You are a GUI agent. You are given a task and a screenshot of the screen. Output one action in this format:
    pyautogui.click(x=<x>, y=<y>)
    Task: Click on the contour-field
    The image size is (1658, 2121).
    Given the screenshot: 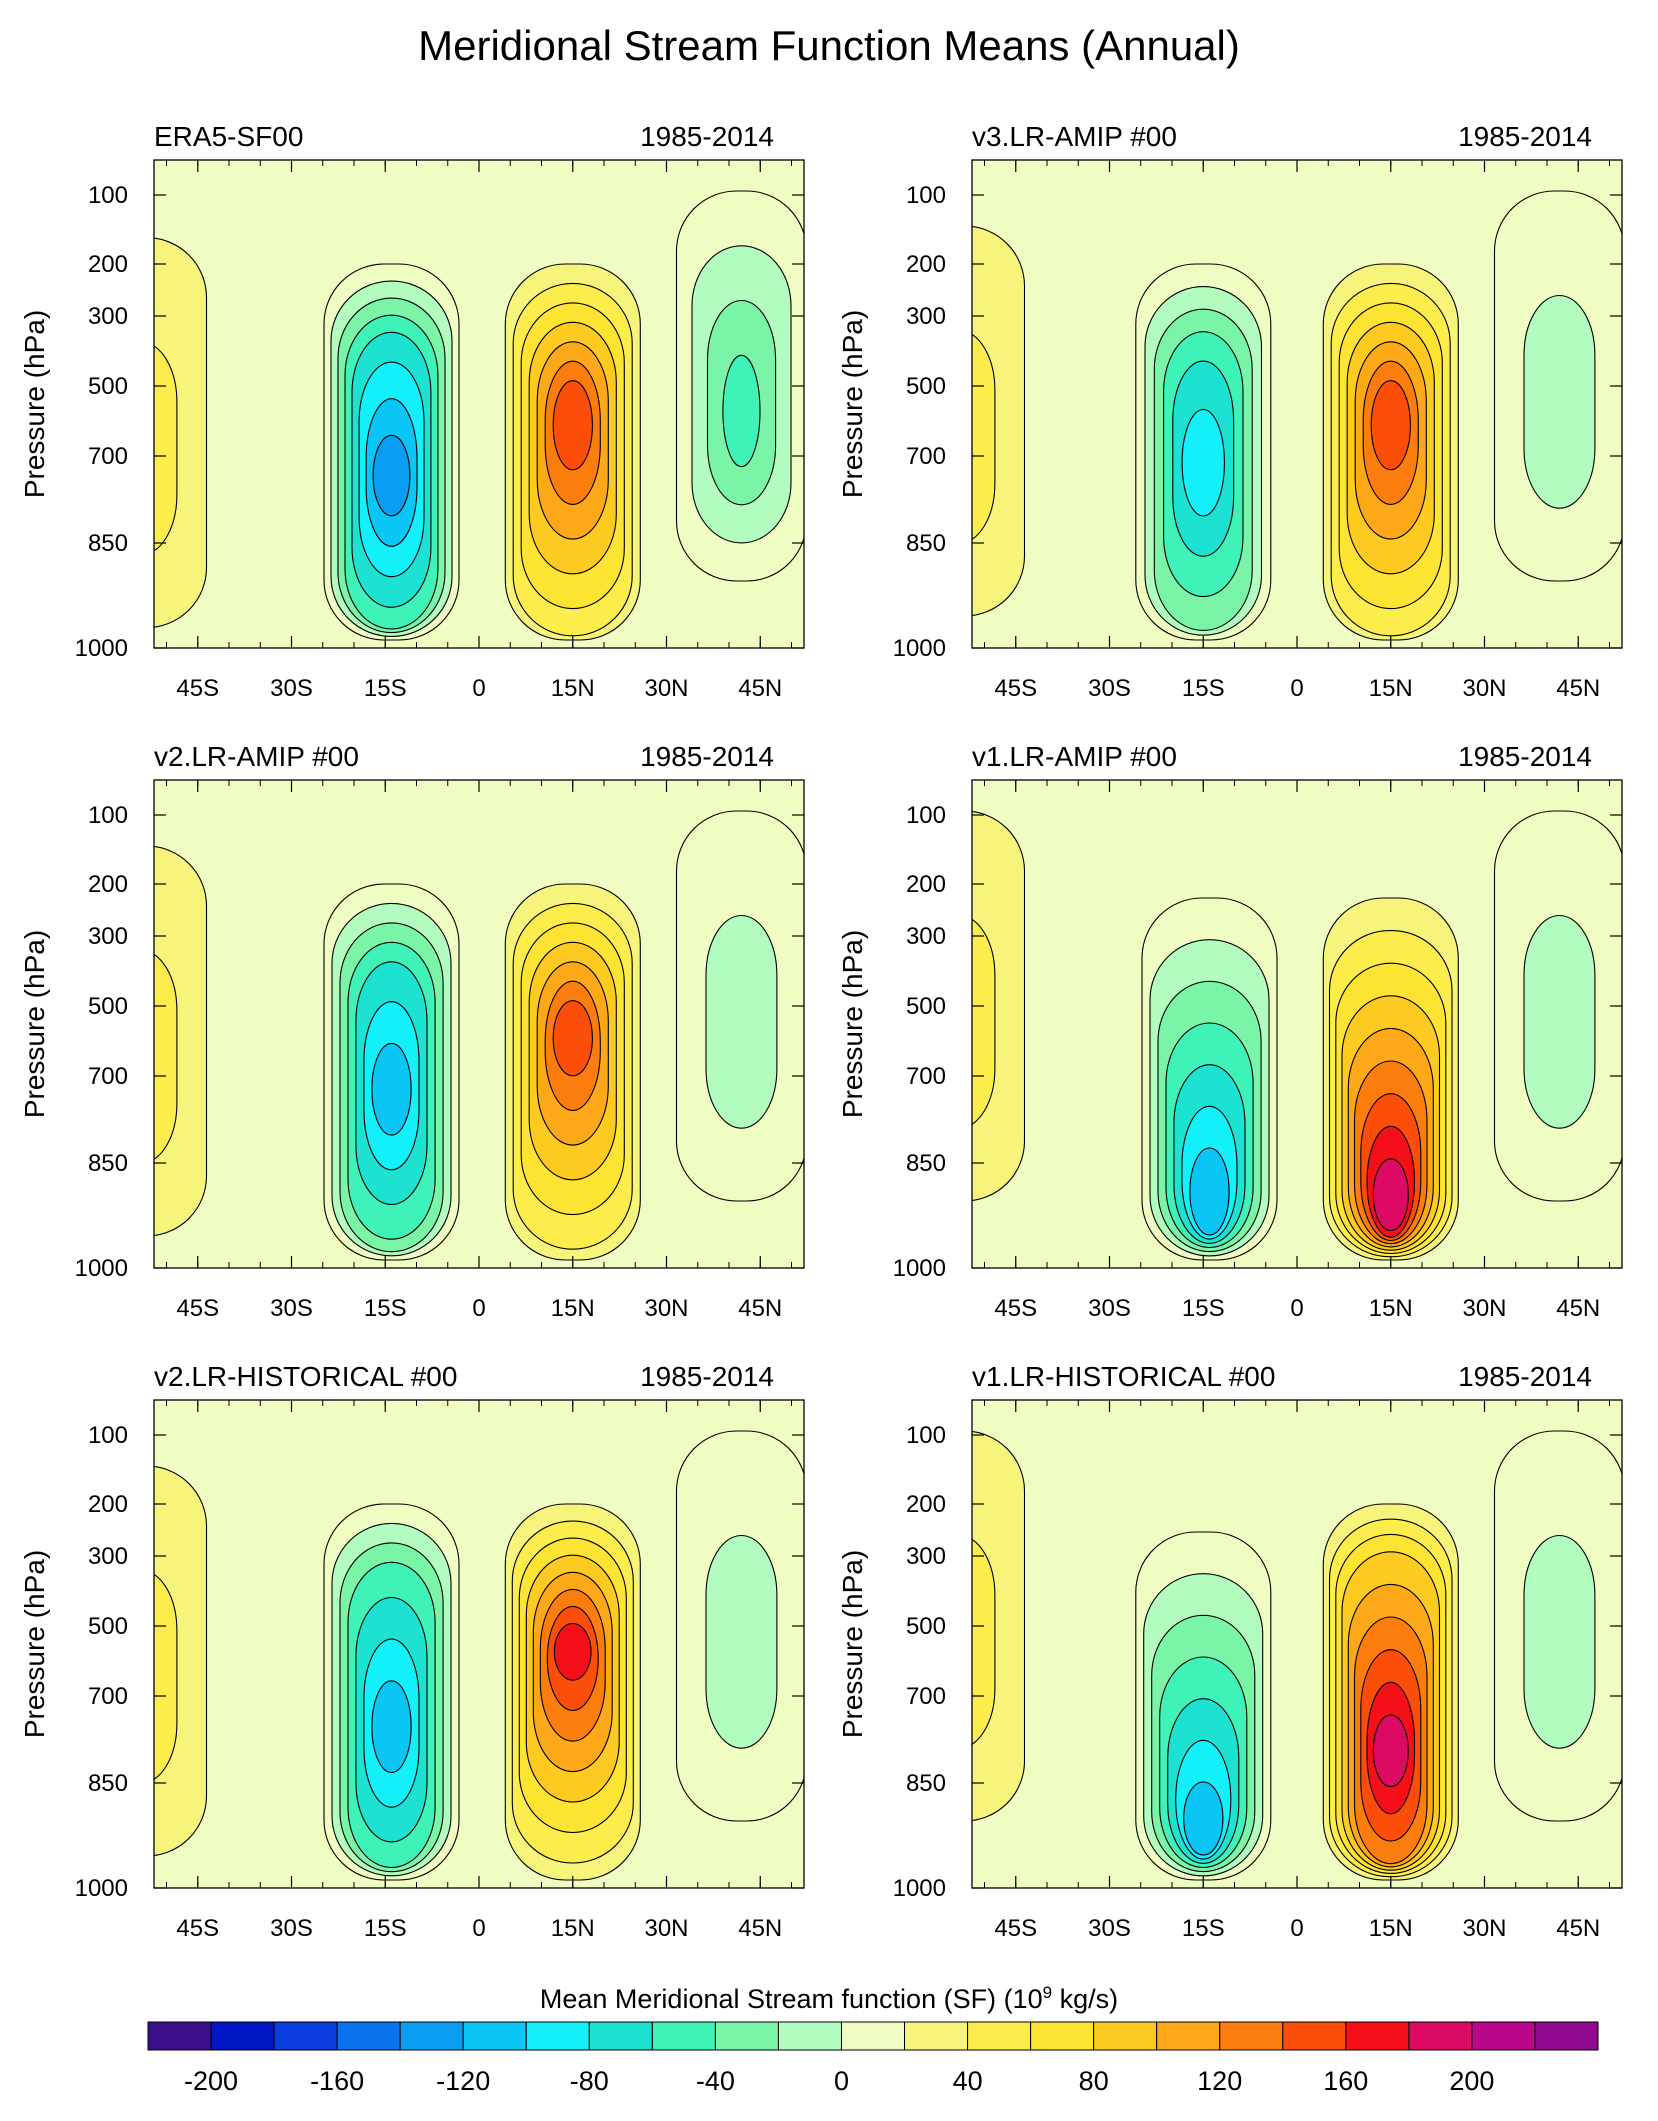 What is the action you would take?
    pyautogui.click(x=1297, y=404)
    